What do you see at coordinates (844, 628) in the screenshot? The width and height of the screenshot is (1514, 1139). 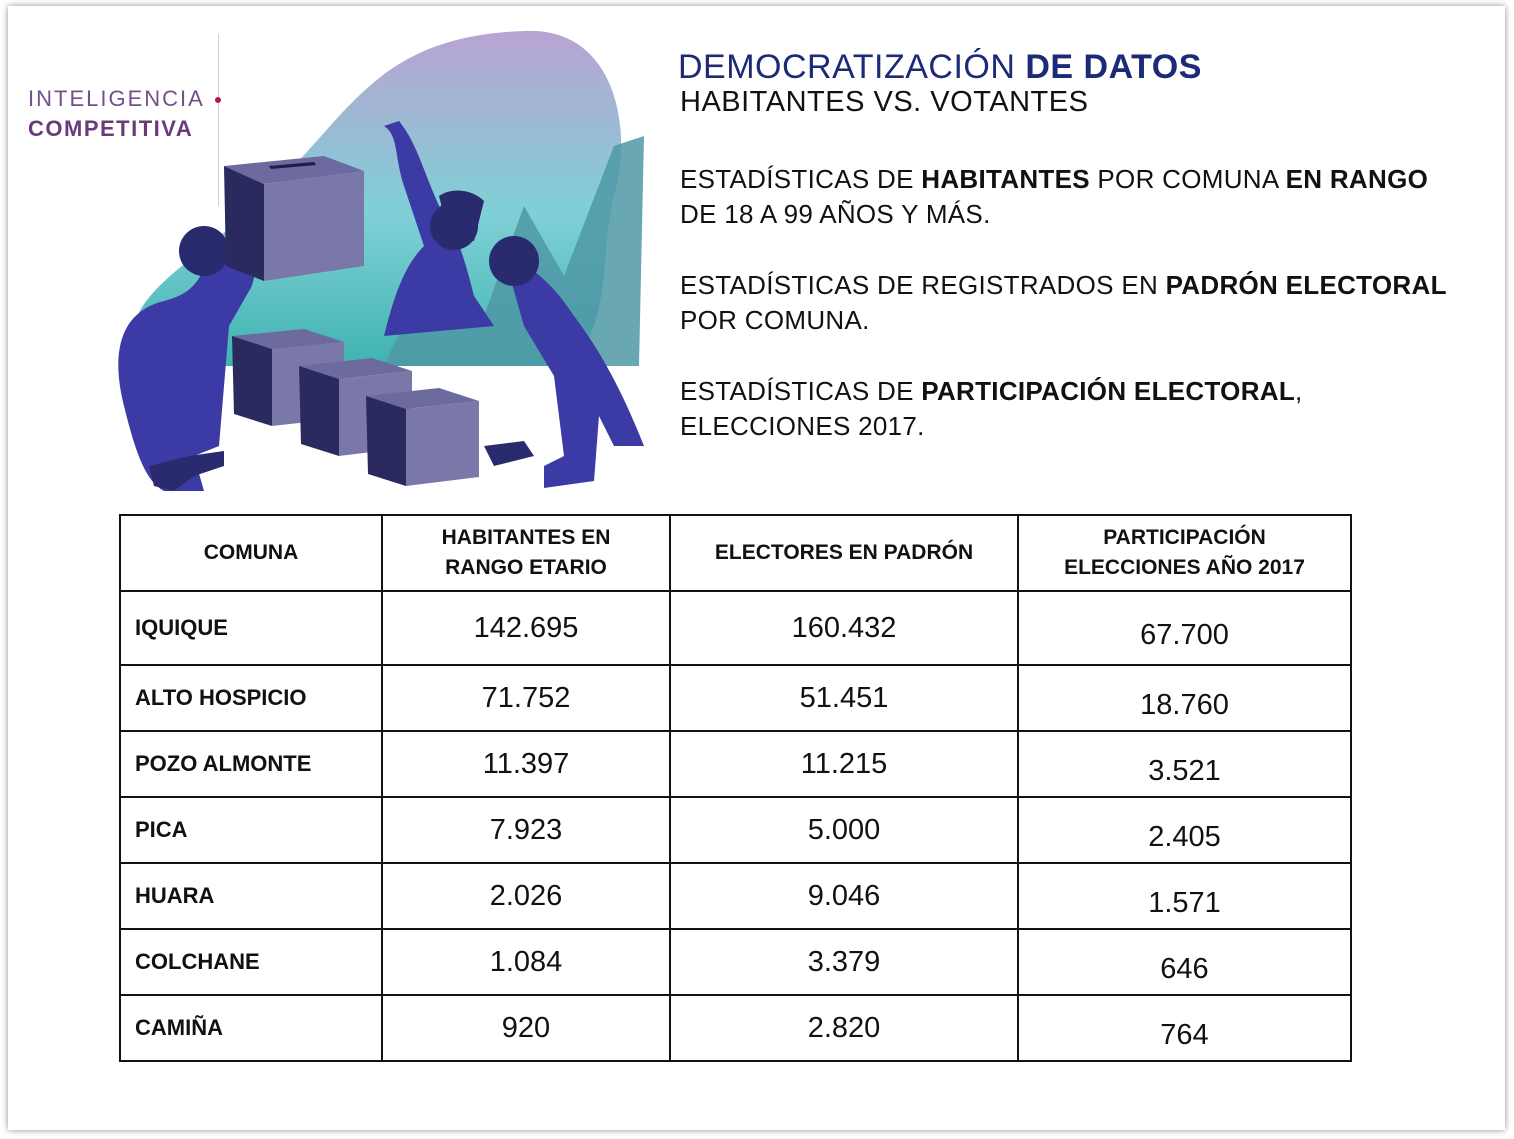 I see `value-cell: 160.432` at bounding box center [844, 628].